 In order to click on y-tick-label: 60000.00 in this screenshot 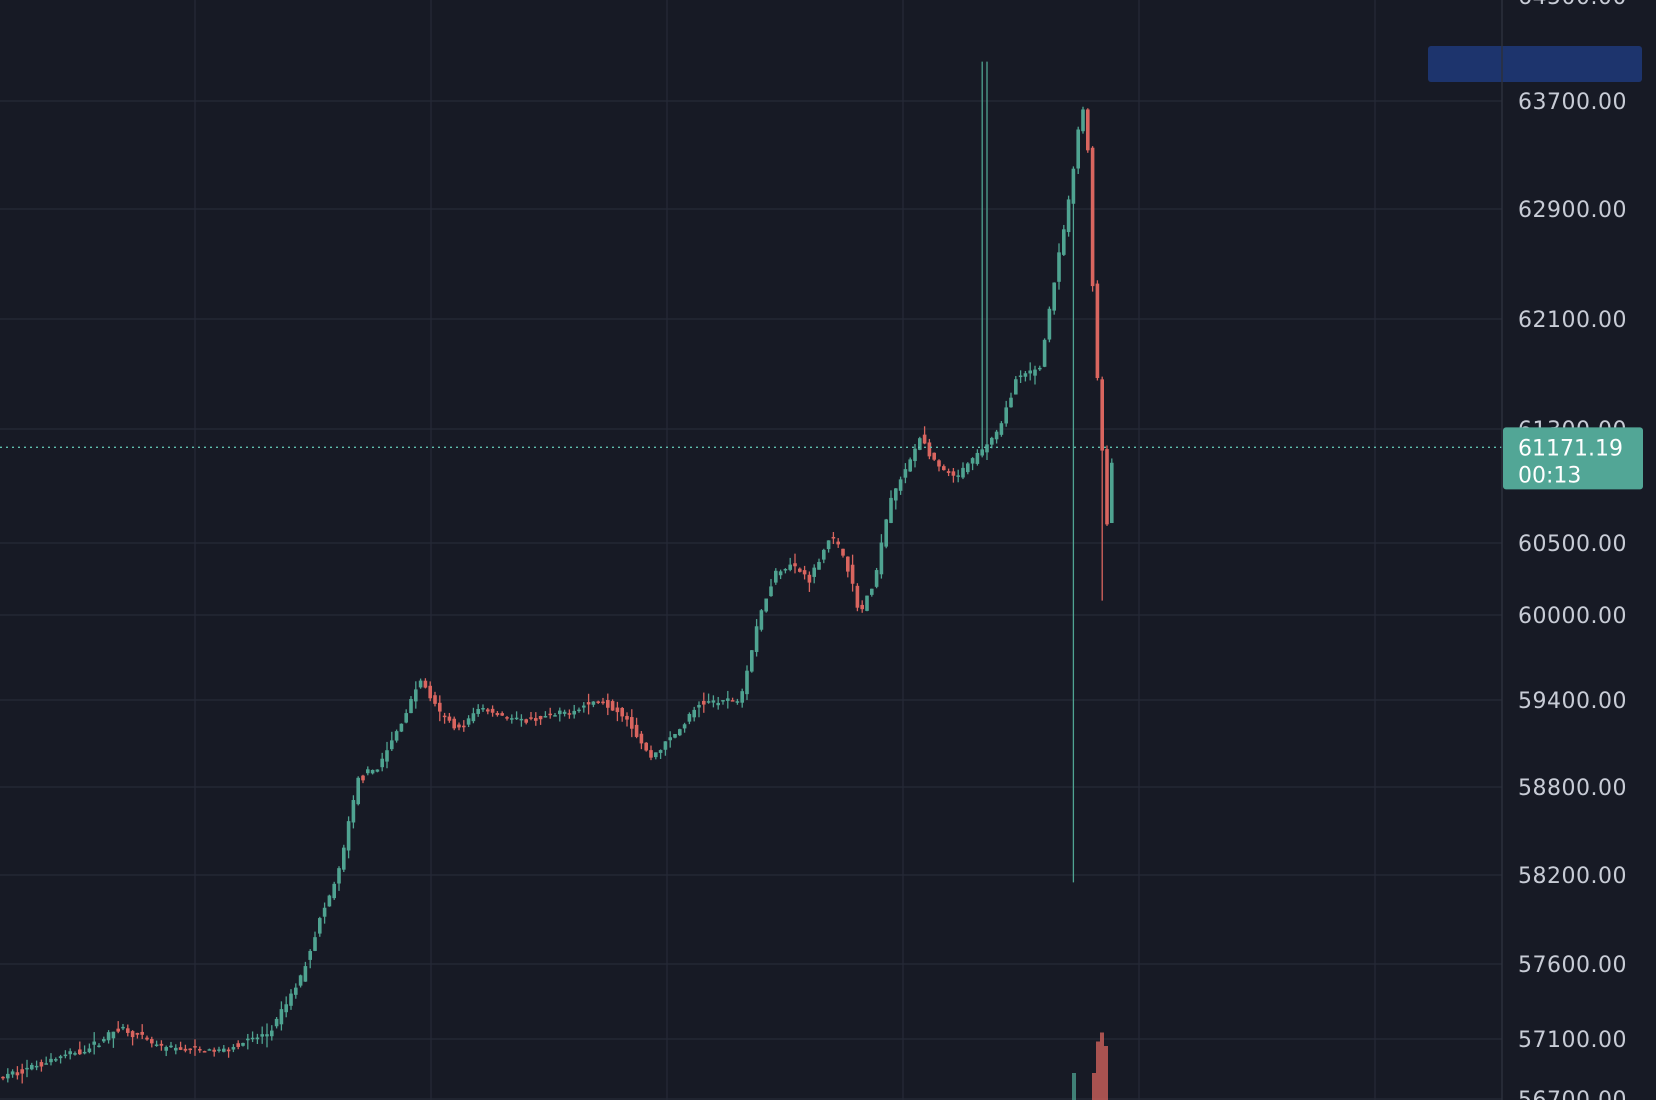, I will do `click(1572, 616)`.